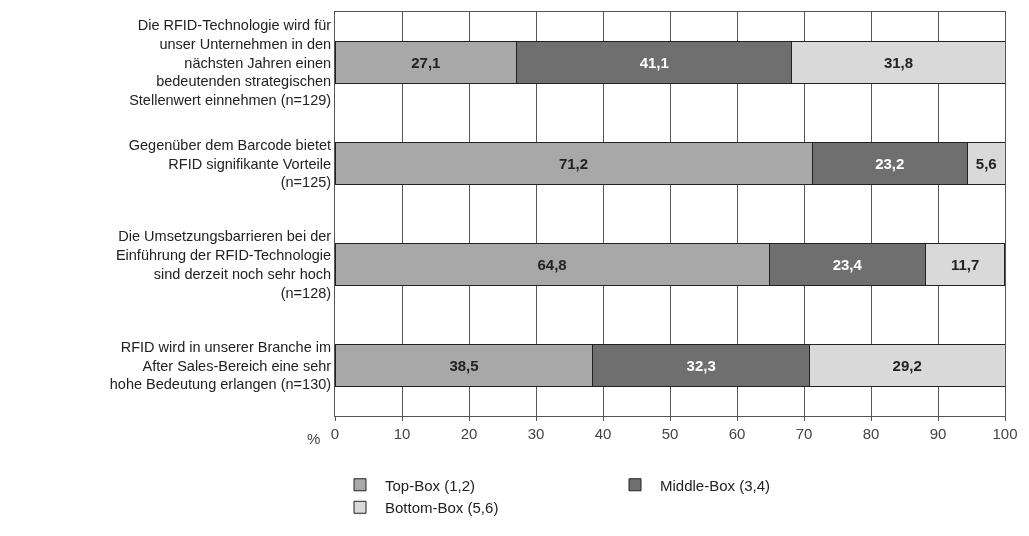 Image resolution: width=1029 pixels, height=536 pixels. What do you see at coordinates (898, 62) in the screenshot?
I see `data-label: 31,8` at bounding box center [898, 62].